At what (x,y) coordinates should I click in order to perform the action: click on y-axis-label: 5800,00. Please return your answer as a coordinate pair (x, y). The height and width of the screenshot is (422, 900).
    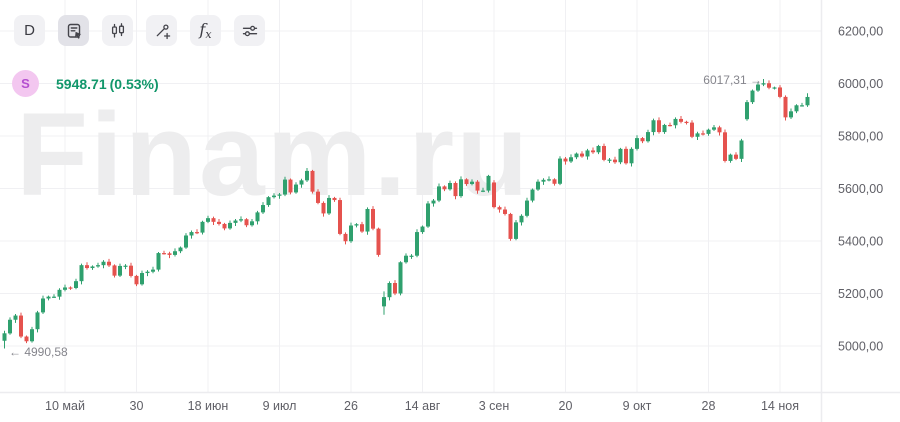
    Looking at the image, I should click on (860, 137).